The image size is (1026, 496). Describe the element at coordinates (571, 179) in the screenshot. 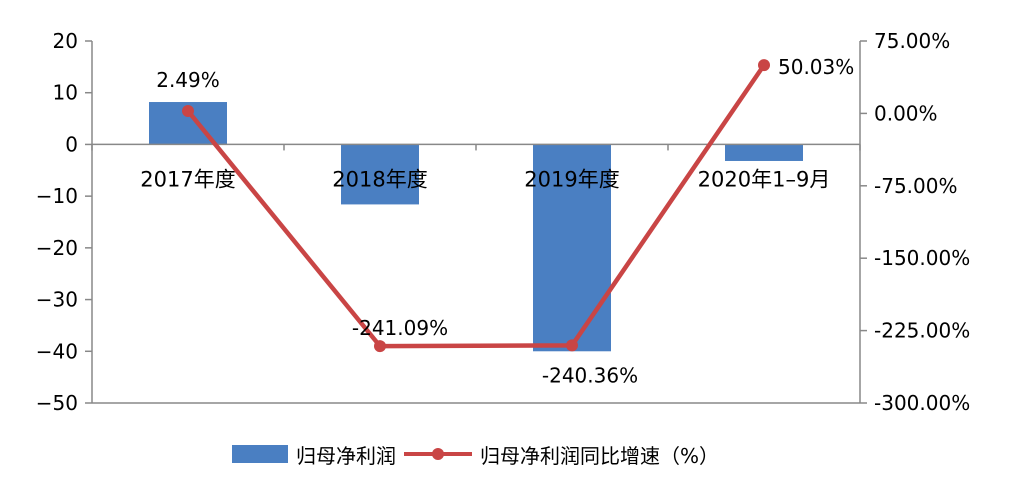

I see `category-label: 2019年度` at that location.